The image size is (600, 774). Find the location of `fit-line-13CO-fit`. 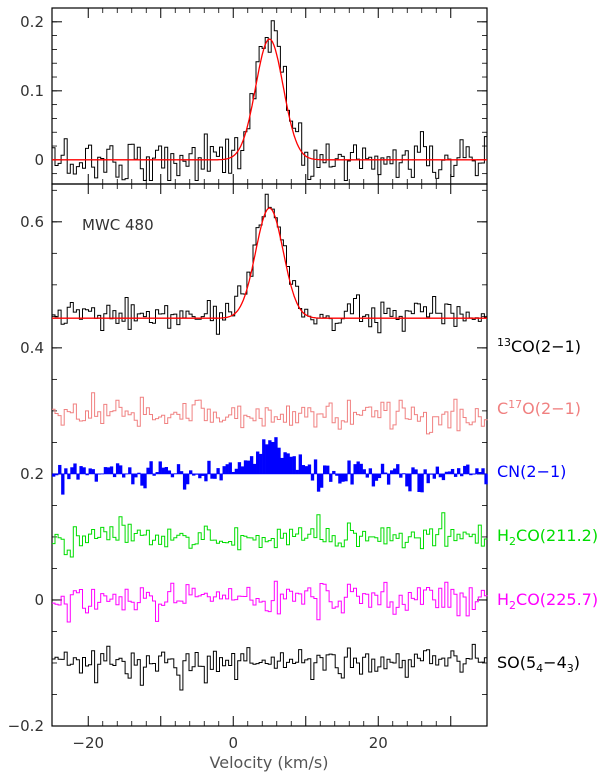

fit-line-13CO-fit is located at coordinates (269, 263).